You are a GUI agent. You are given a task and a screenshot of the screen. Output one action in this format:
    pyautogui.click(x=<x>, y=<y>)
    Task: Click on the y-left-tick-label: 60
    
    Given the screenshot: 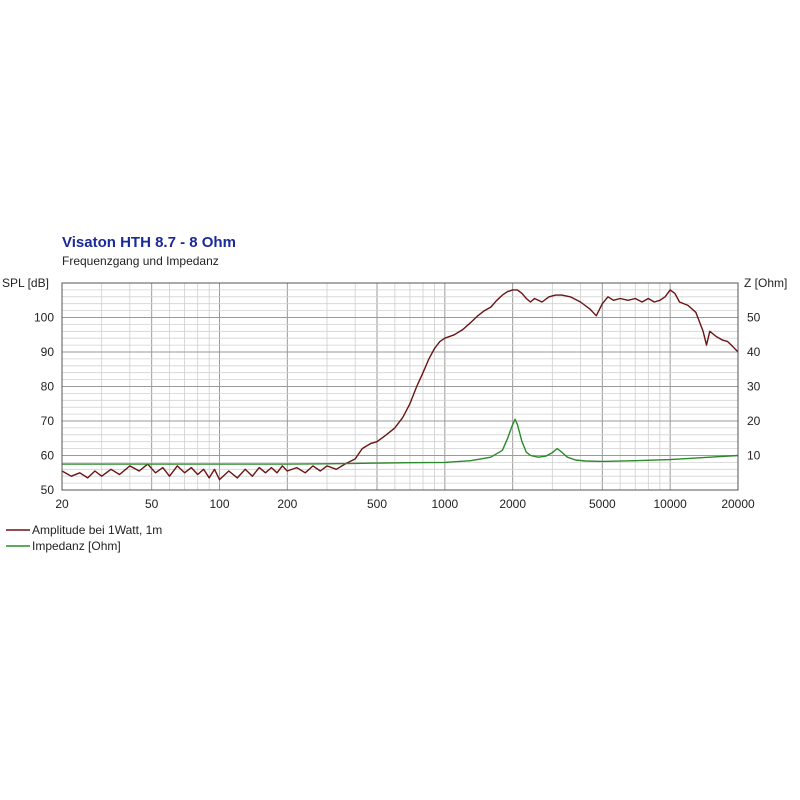 What is the action you would take?
    pyautogui.click(x=48, y=456)
    